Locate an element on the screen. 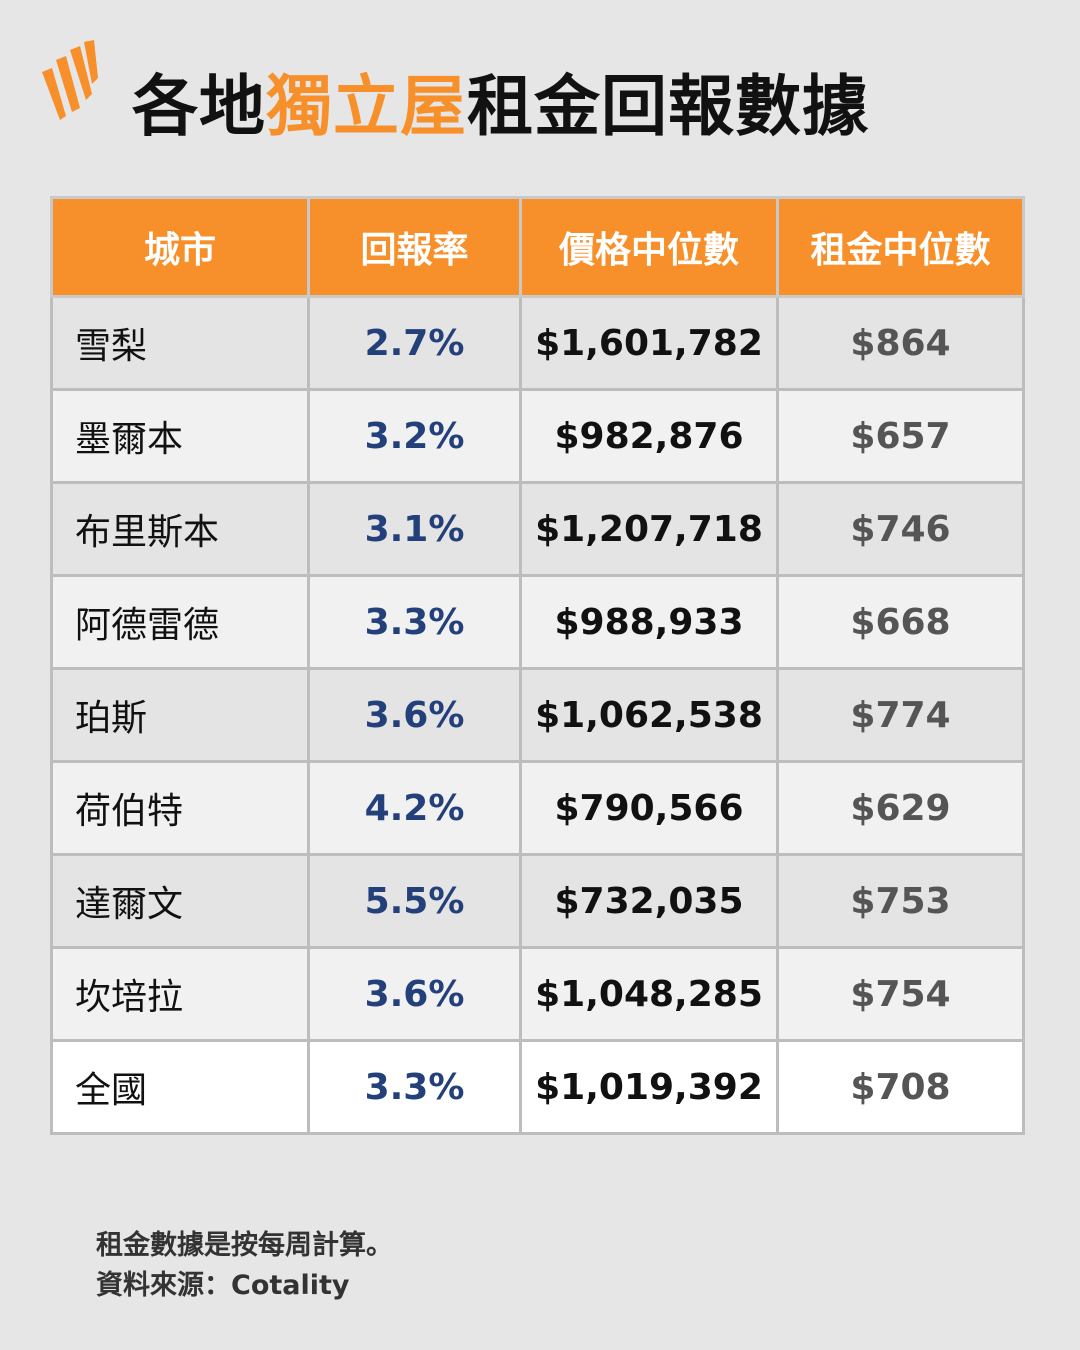 The height and width of the screenshot is (1350, 1080). city-cell: 全國 is located at coordinates (180, 1087).